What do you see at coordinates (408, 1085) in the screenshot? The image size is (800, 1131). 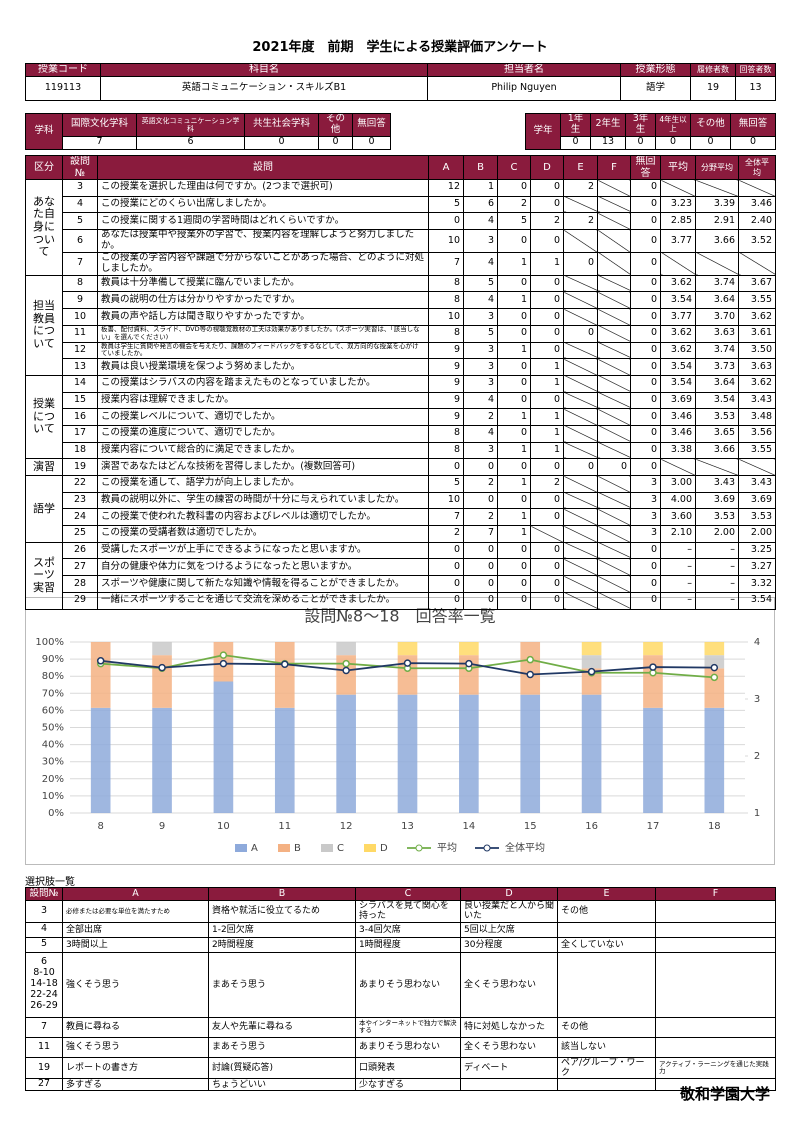 I see `choice-cell: 少なすぎる` at bounding box center [408, 1085].